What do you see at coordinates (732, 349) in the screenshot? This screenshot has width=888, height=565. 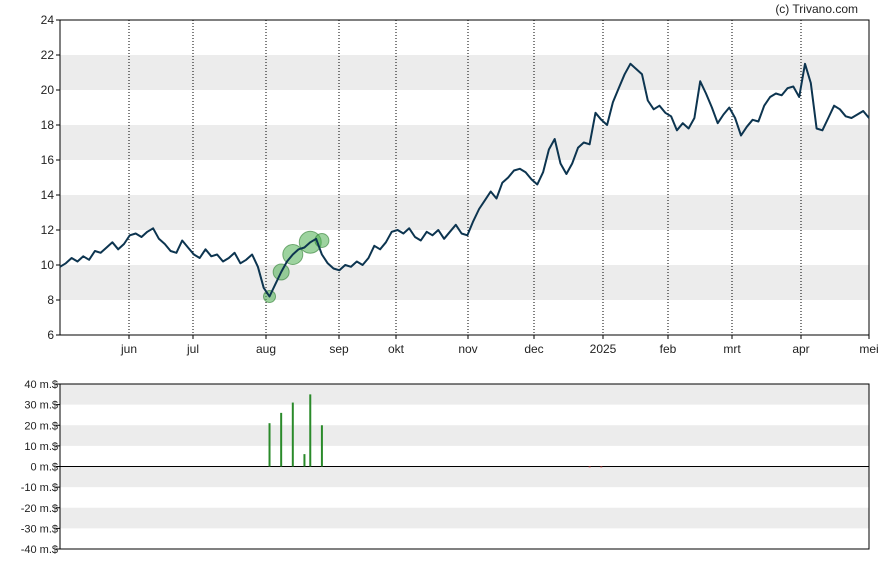 I see `price-x-tick-label: mrt` at bounding box center [732, 349].